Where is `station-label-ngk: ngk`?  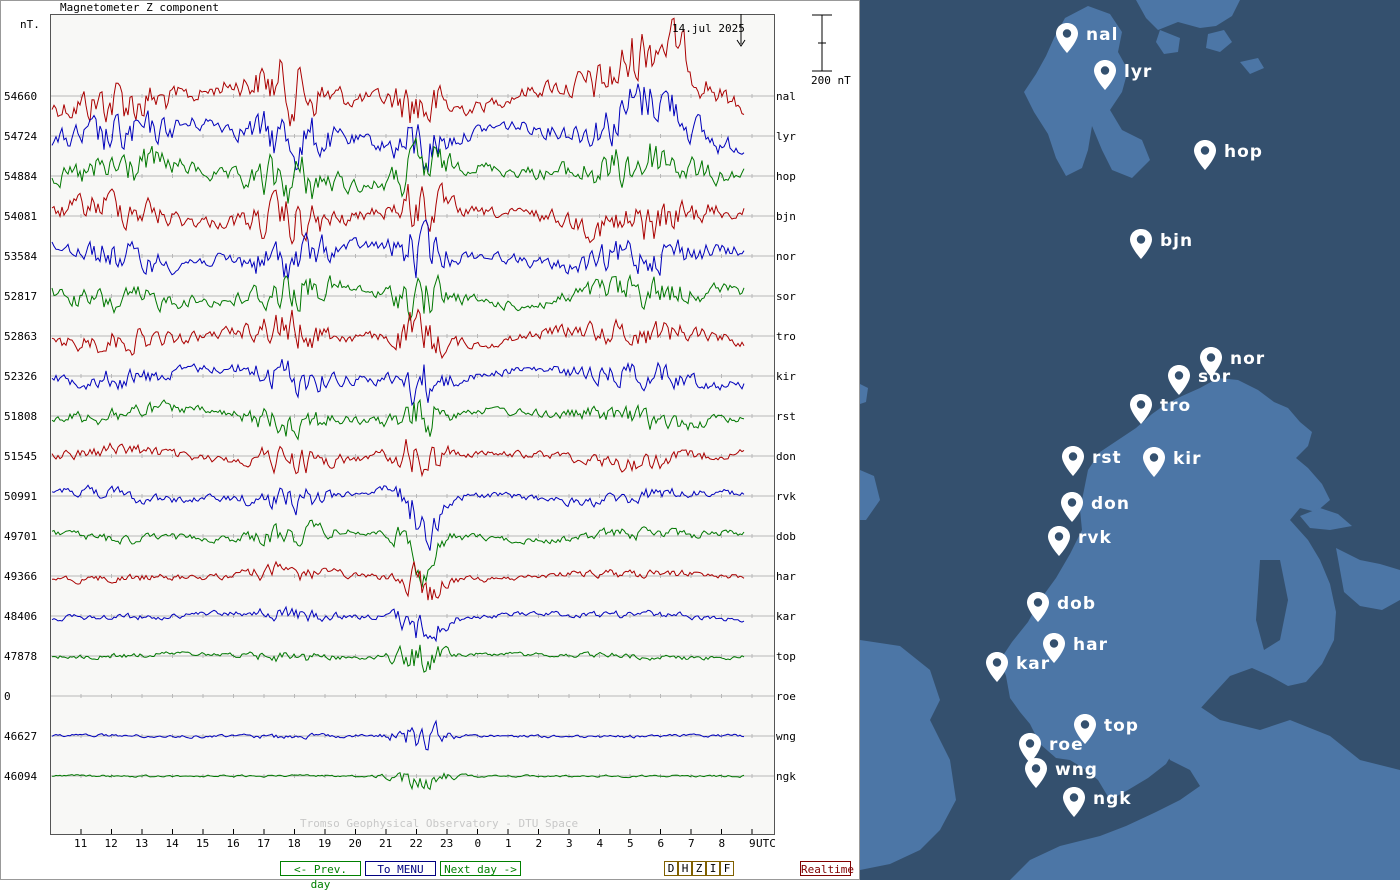 station-label-ngk: ngk is located at coordinates (786, 776).